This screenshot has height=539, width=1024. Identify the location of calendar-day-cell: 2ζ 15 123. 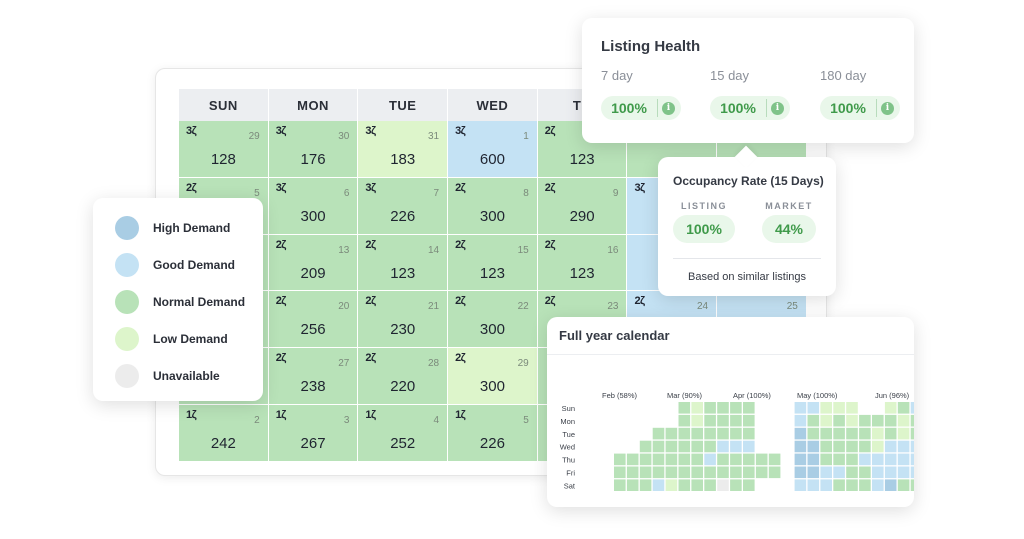
(493, 263).